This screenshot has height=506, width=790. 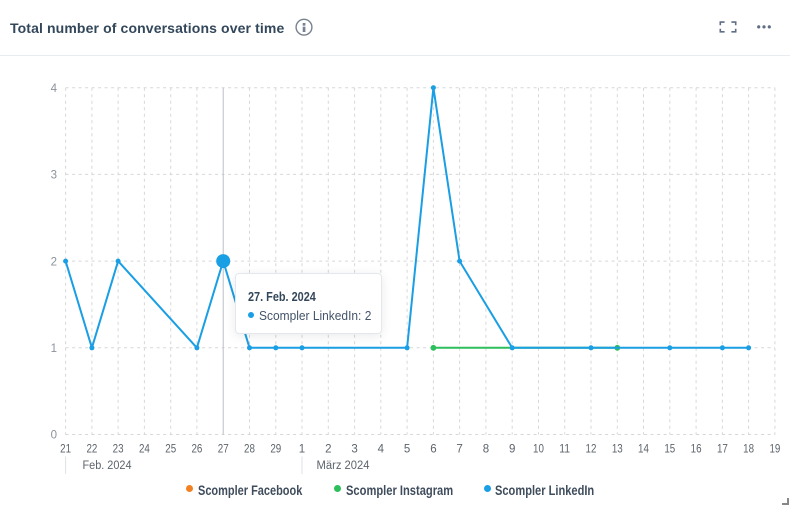 What do you see at coordinates (669, 449) in the screenshot?
I see `svg-text: 15` at bounding box center [669, 449].